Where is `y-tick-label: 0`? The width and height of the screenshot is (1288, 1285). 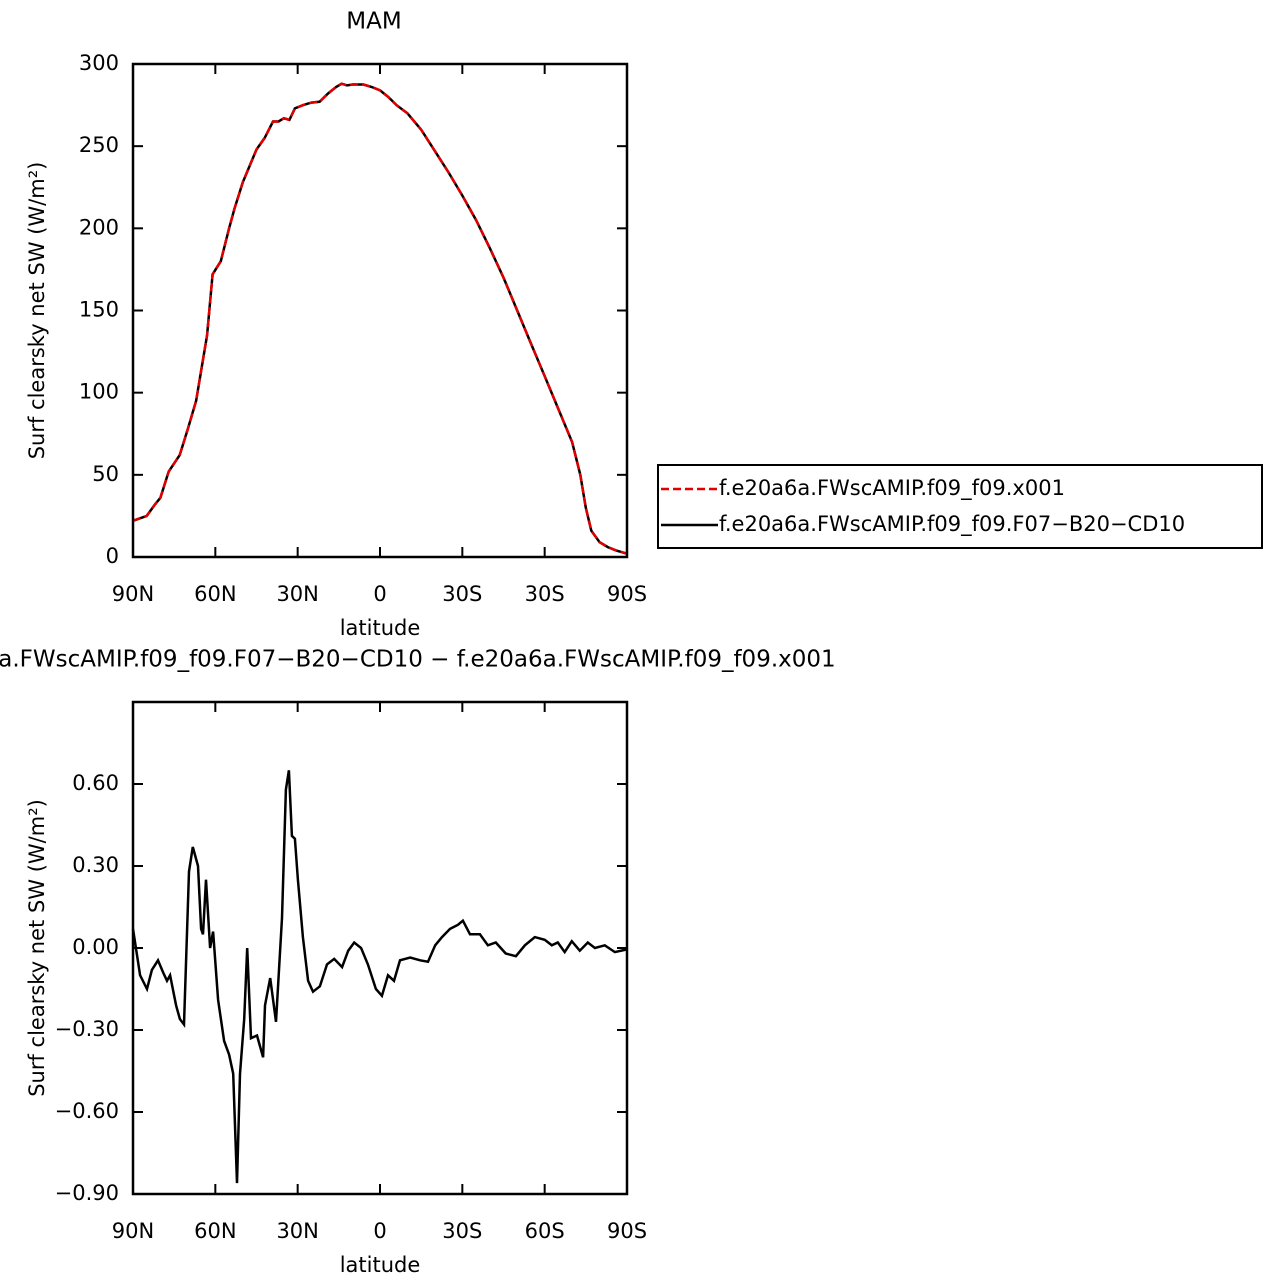 y-tick-label: 0 is located at coordinates (112, 556).